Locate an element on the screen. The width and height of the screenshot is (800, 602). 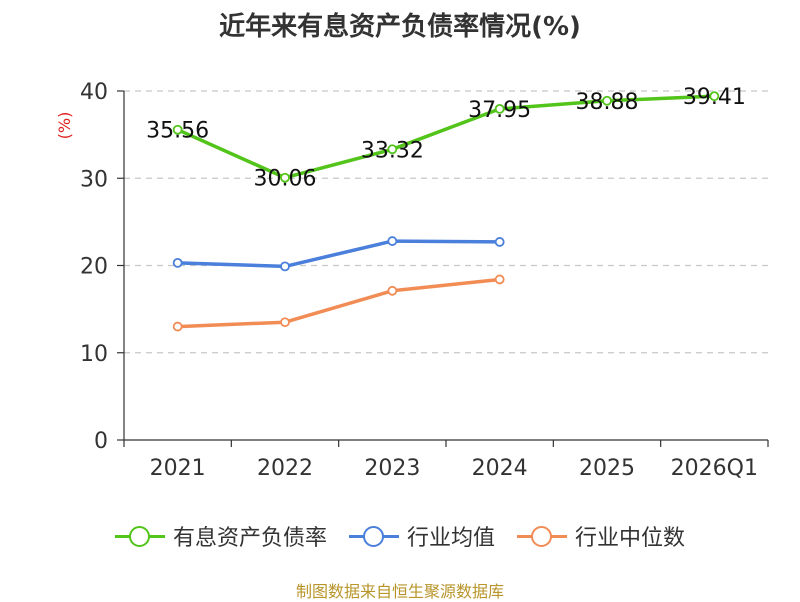
y-tick-label: 40 is located at coordinates (94, 92).